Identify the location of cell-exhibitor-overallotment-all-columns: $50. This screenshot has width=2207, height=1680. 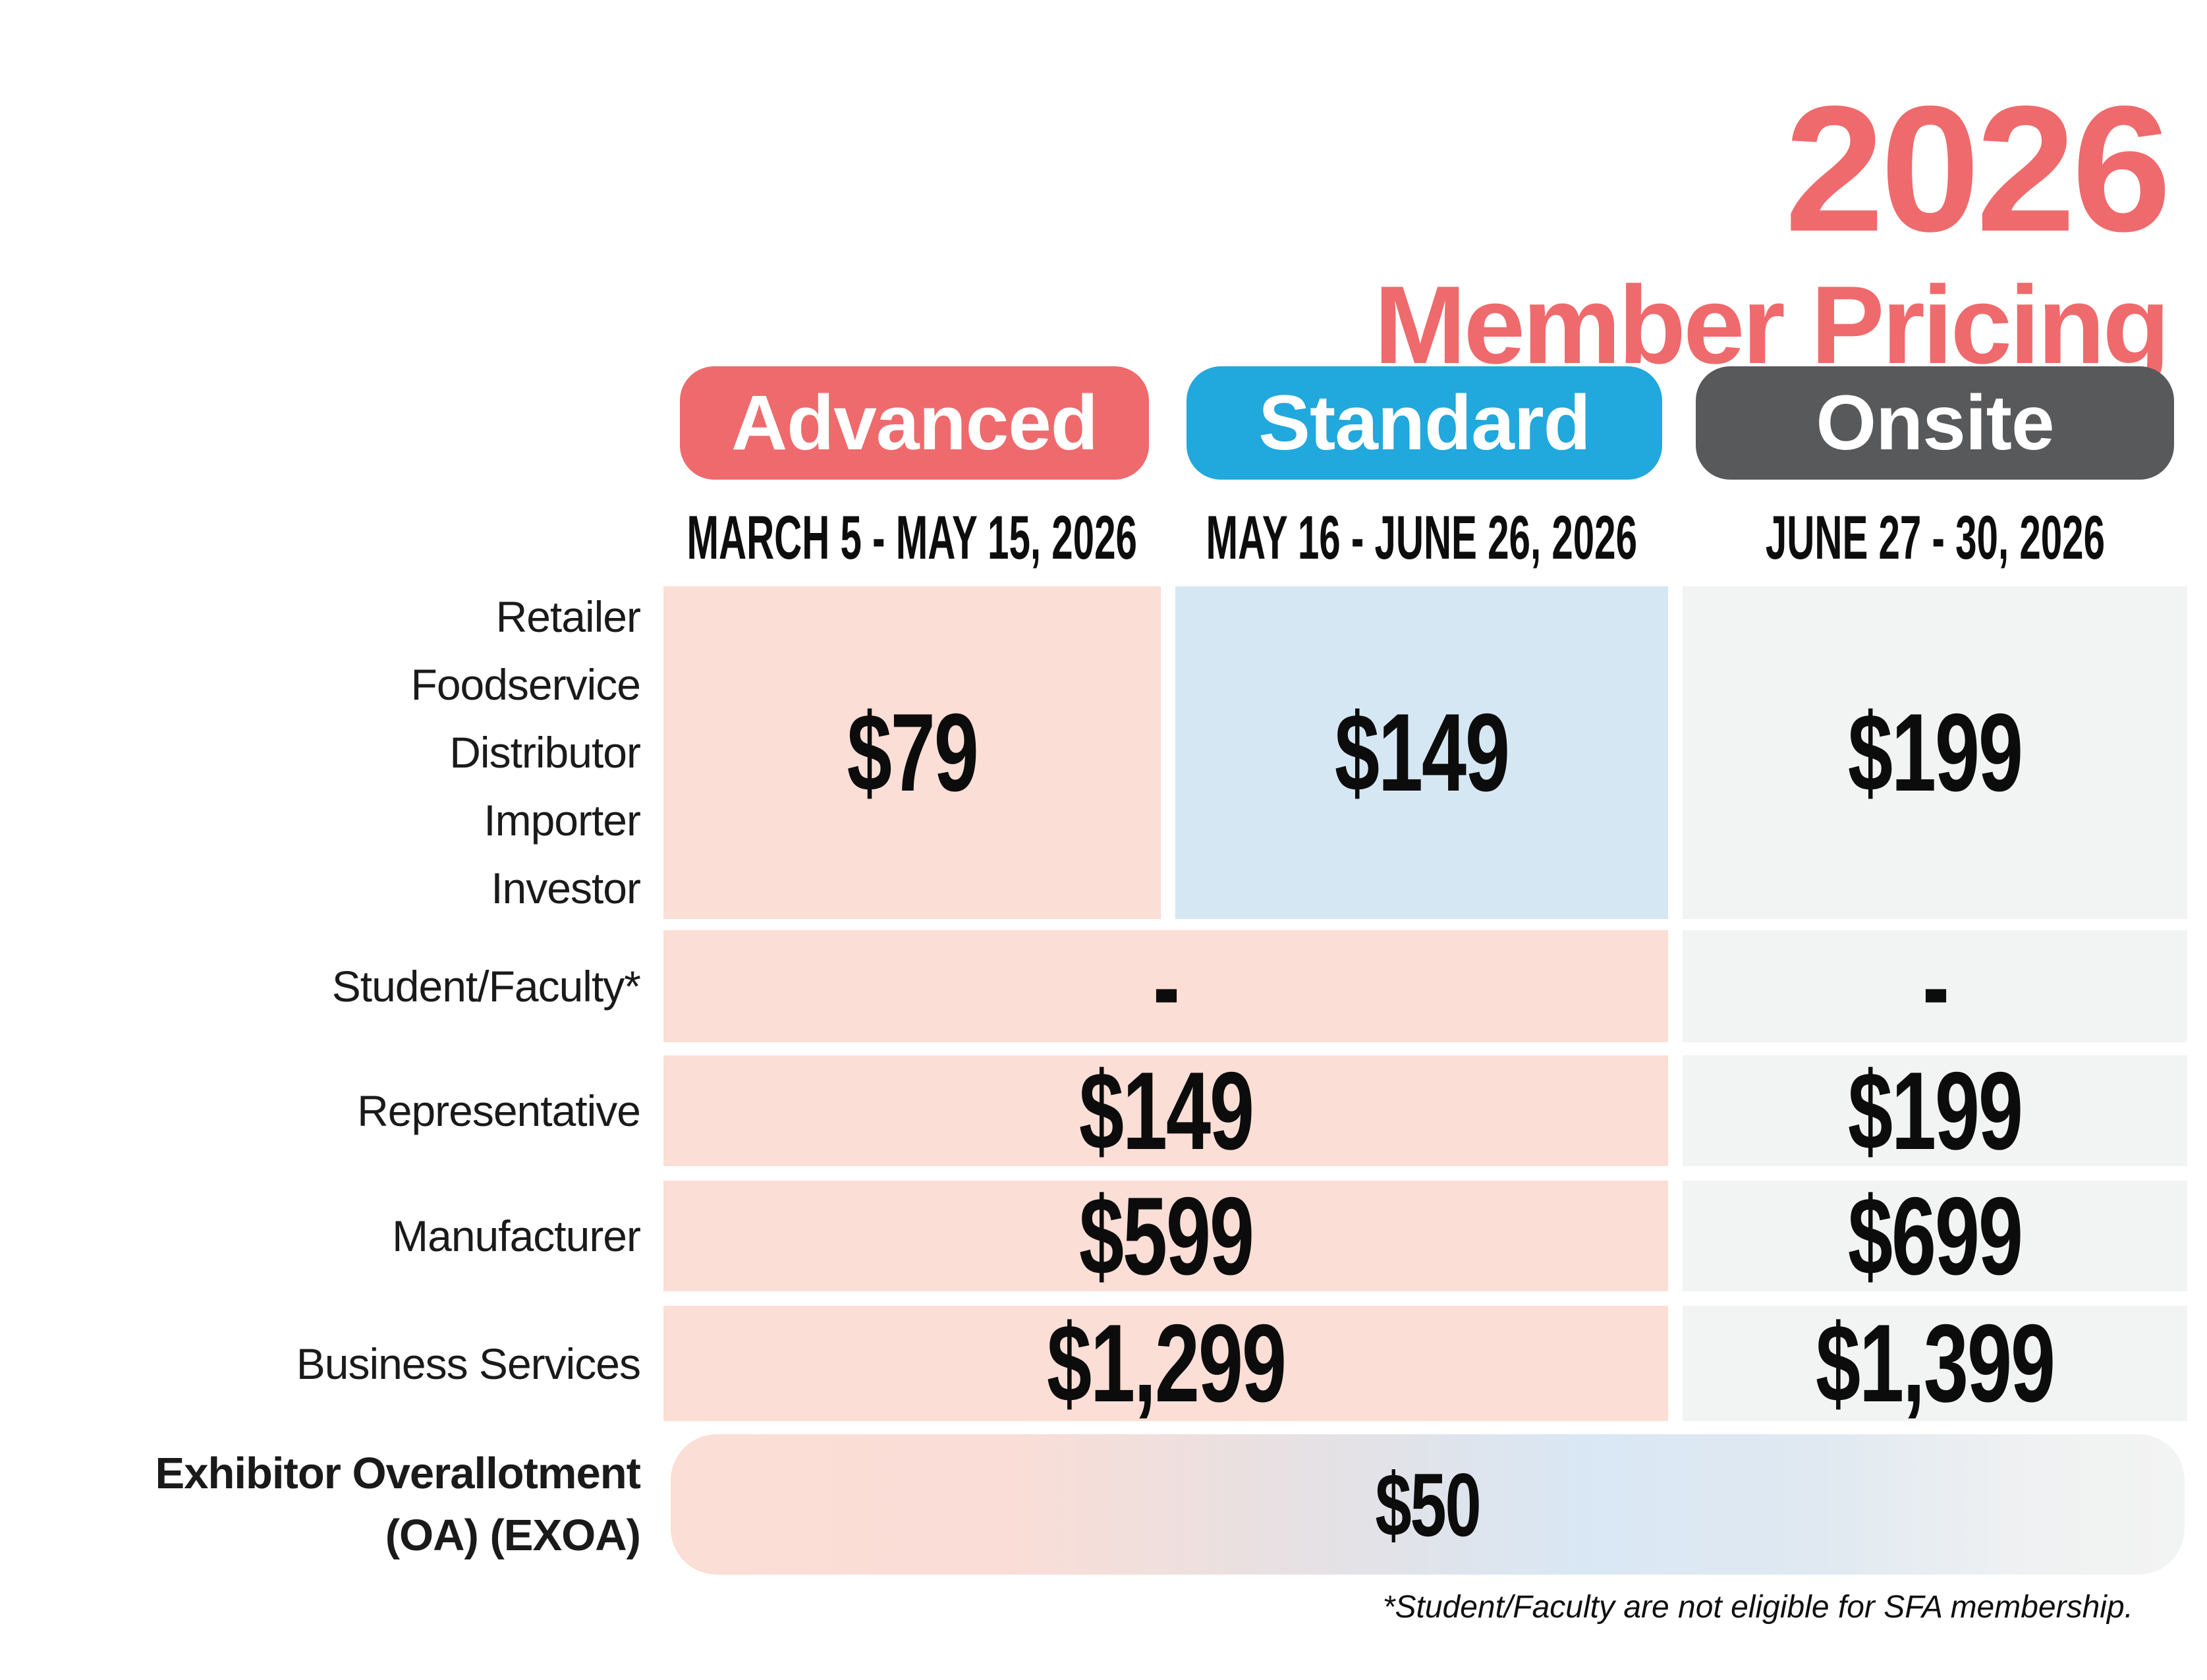
(1428, 1504).